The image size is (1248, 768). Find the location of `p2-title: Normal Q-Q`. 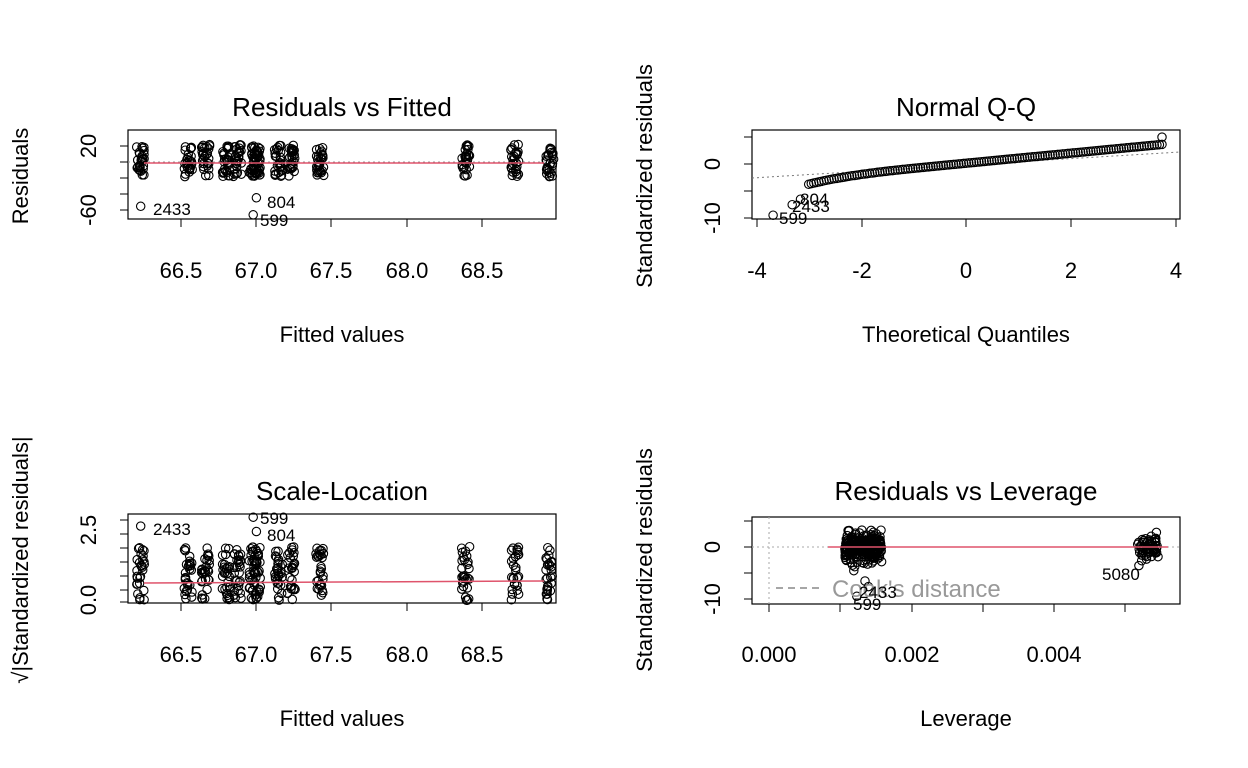

p2-title: Normal Q-Q is located at coordinates (966, 107).